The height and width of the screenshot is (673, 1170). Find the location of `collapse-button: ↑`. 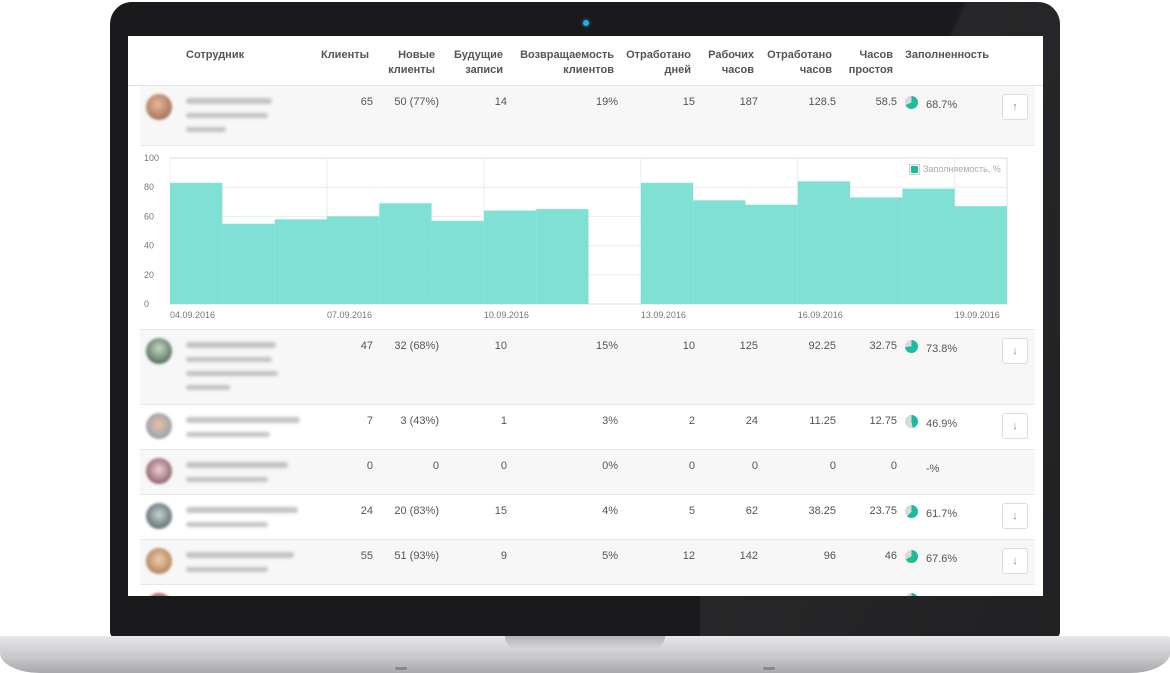

collapse-button: ↑ is located at coordinates (1015, 107).